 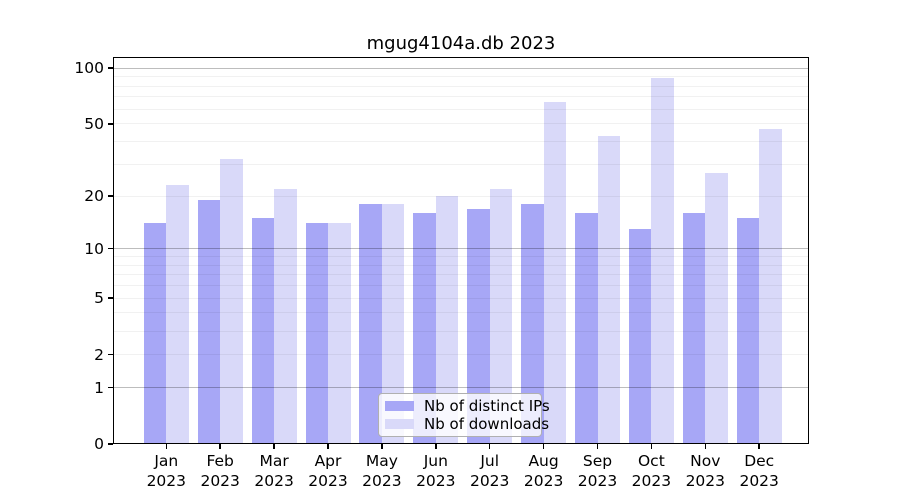 I want to click on x-tick-label: Sep 2023, so click(x=597, y=471).